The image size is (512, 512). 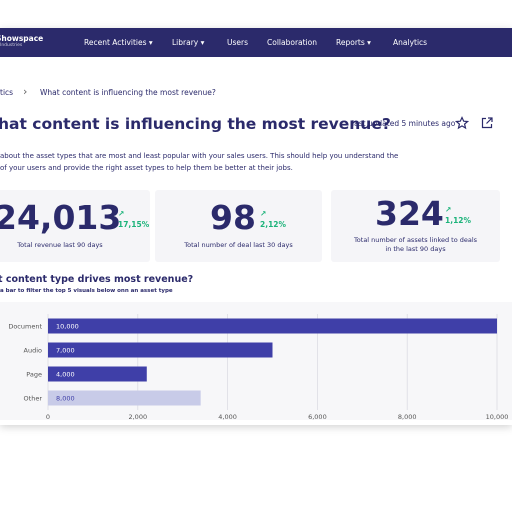 What do you see at coordinates (33, 398) in the screenshot?
I see `y-tick-label: Other` at bounding box center [33, 398].